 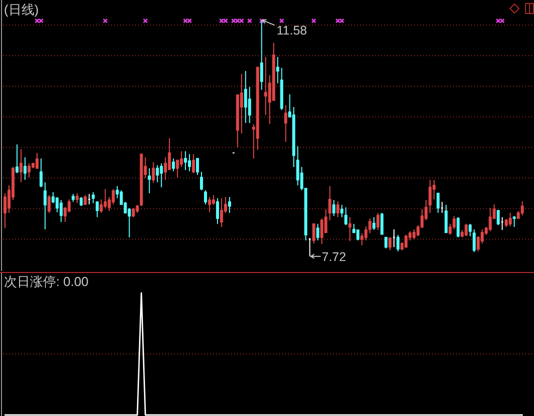 What do you see at coordinates (21, 9) in the screenshot?
I see `chart-title: (日线)` at bounding box center [21, 9].